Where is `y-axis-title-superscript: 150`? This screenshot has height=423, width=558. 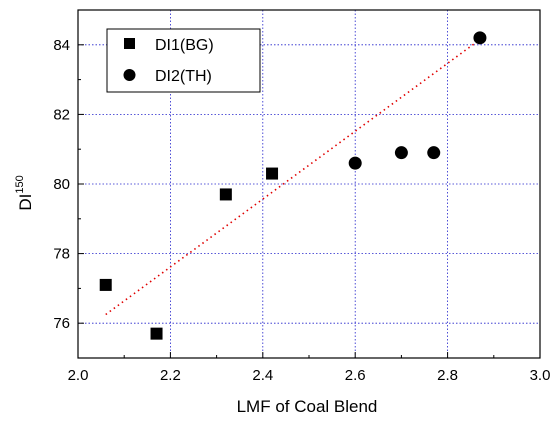
y-axis-title-superscript: 150 is located at coordinates (20, 184).